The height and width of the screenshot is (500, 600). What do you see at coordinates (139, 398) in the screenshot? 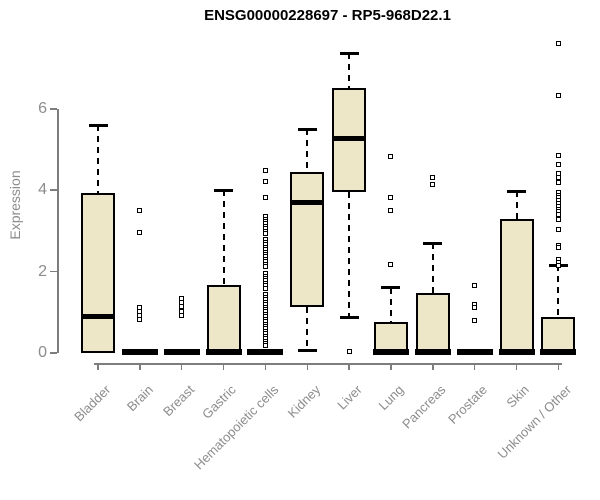
I see `x-category-label: Brain` at bounding box center [139, 398].